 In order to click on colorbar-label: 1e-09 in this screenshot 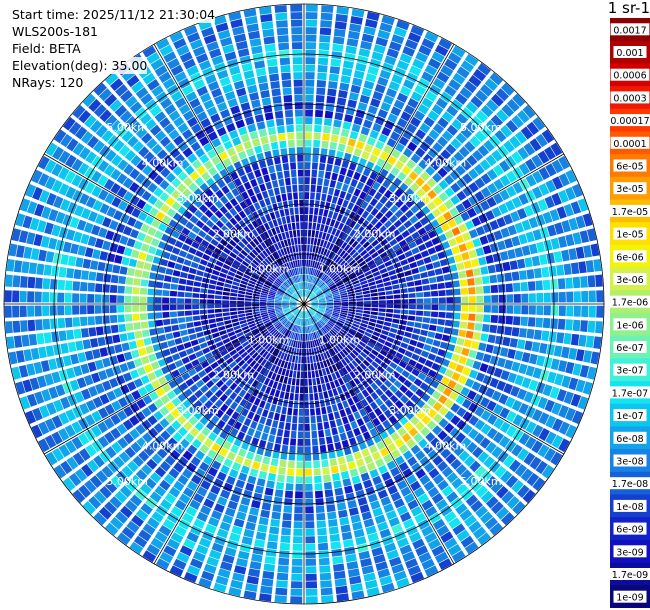, I will do `click(629, 598)`.